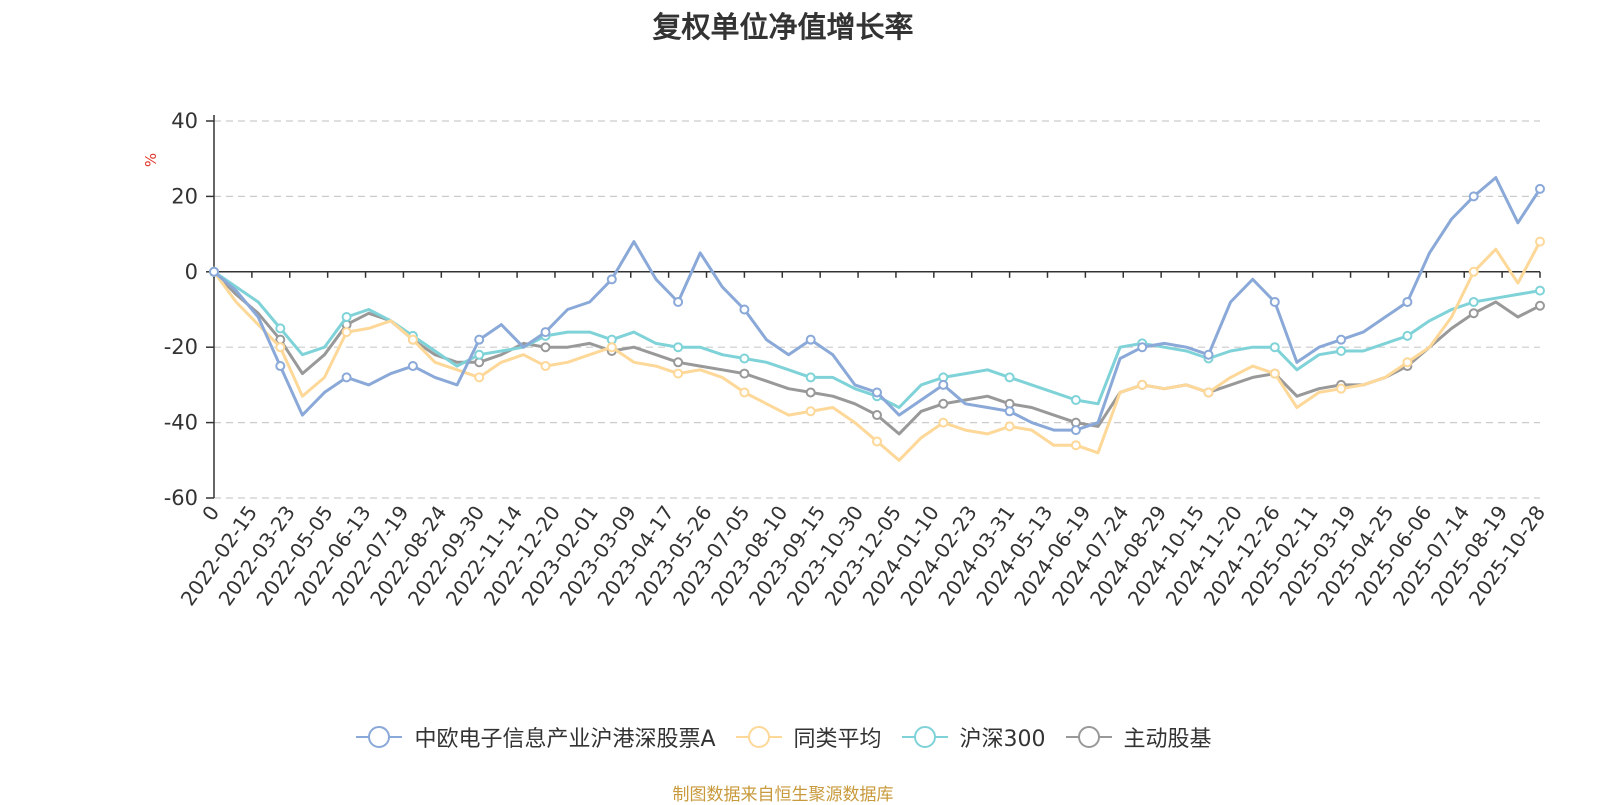  What do you see at coordinates (184, 196) in the screenshot?
I see `y-tick-label: 20` at bounding box center [184, 196].